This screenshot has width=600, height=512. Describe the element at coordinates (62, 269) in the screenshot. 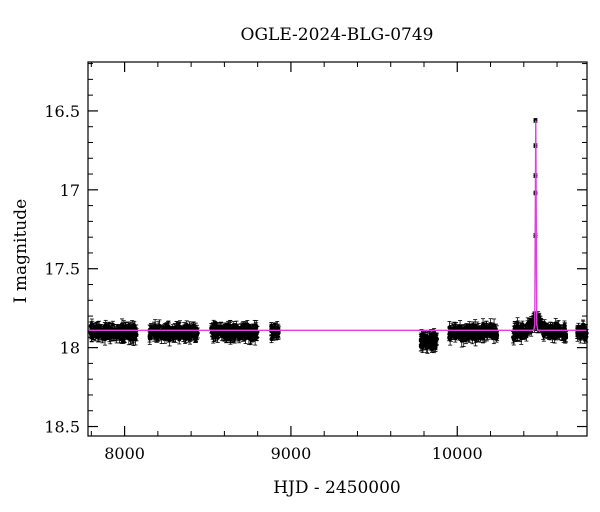

I see `y-tick-label: 17.5` at that location.